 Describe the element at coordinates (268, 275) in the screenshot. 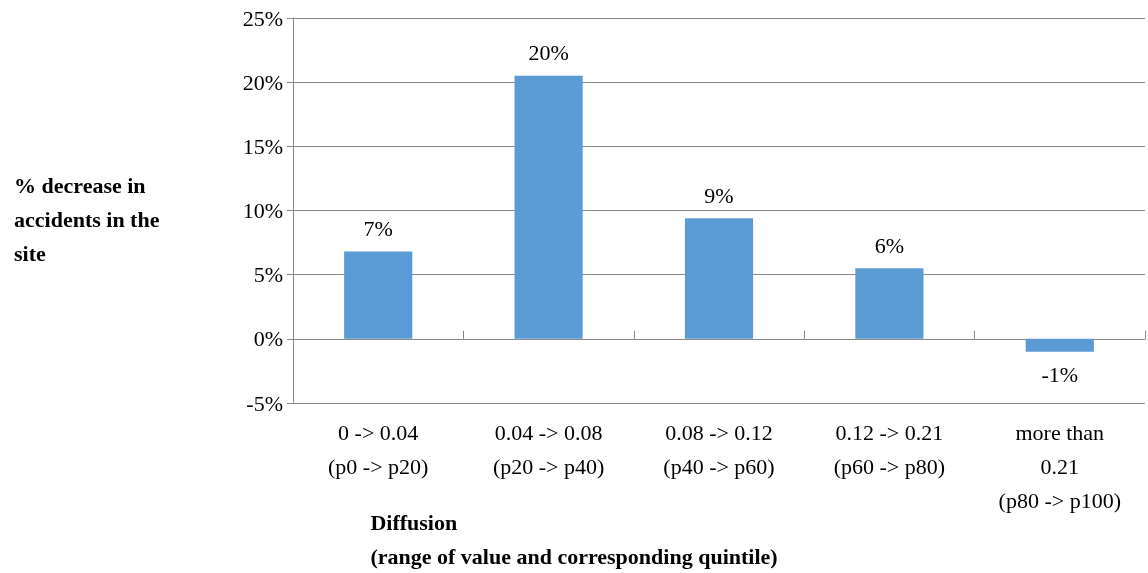

I see `y-tick-label: 5%` at that location.